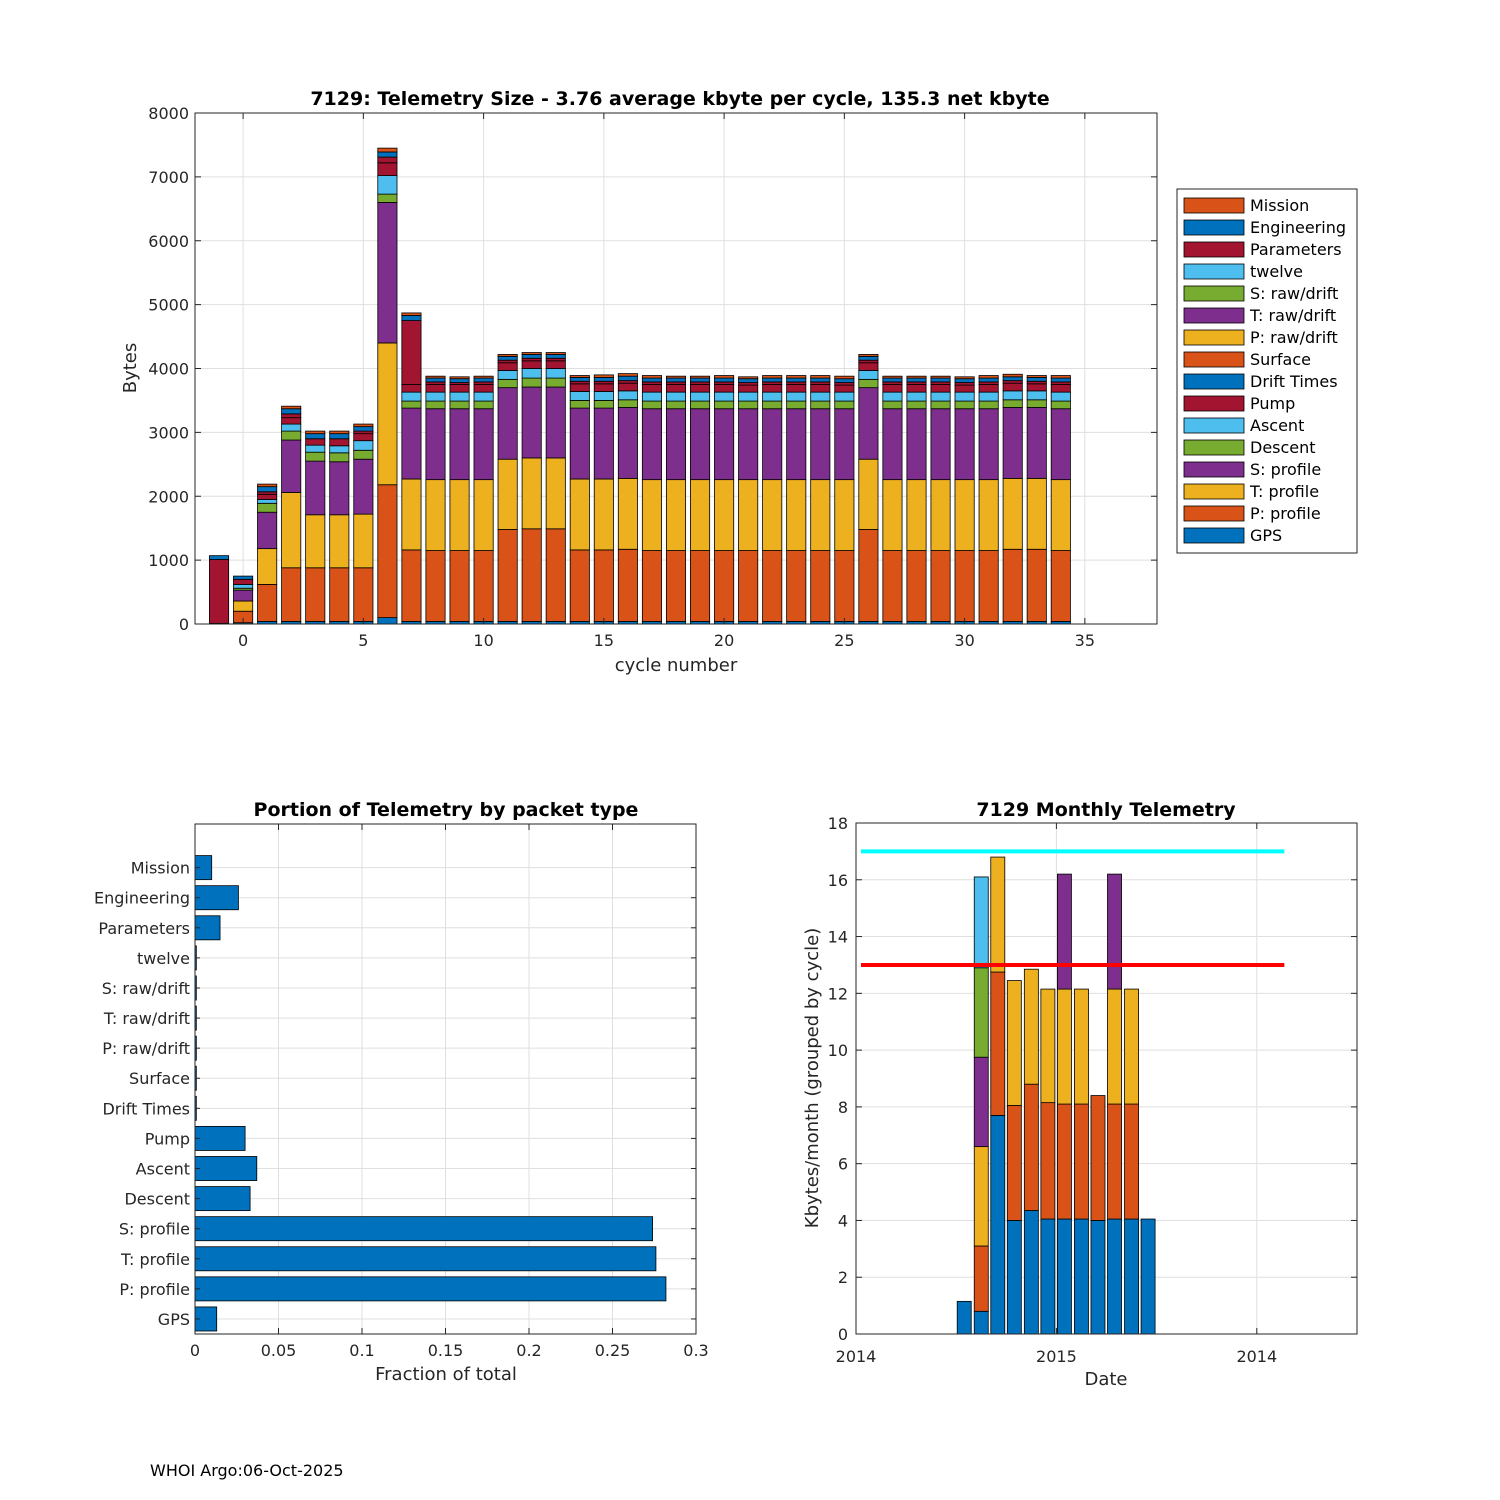 This screenshot has width=1500, height=1500. What do you see at coordinates (146, 1048) in the screenshot?
I see `hbar-category-label: P: raw/drift` at bounding box center [146, 1048].